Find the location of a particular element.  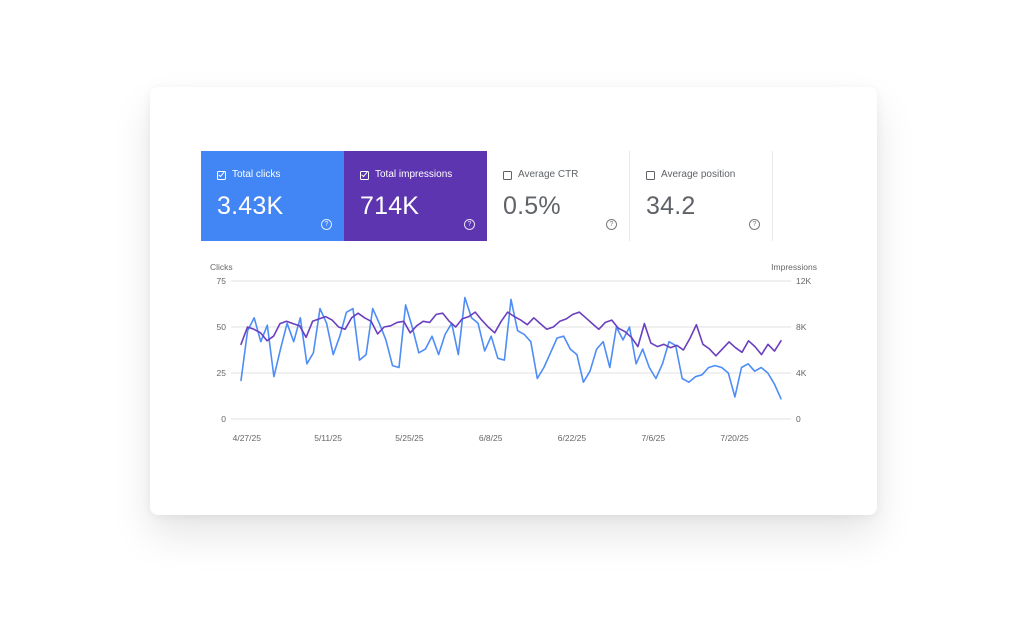

average-ctr-value: 0.5% is located at coordinates (532, 206).